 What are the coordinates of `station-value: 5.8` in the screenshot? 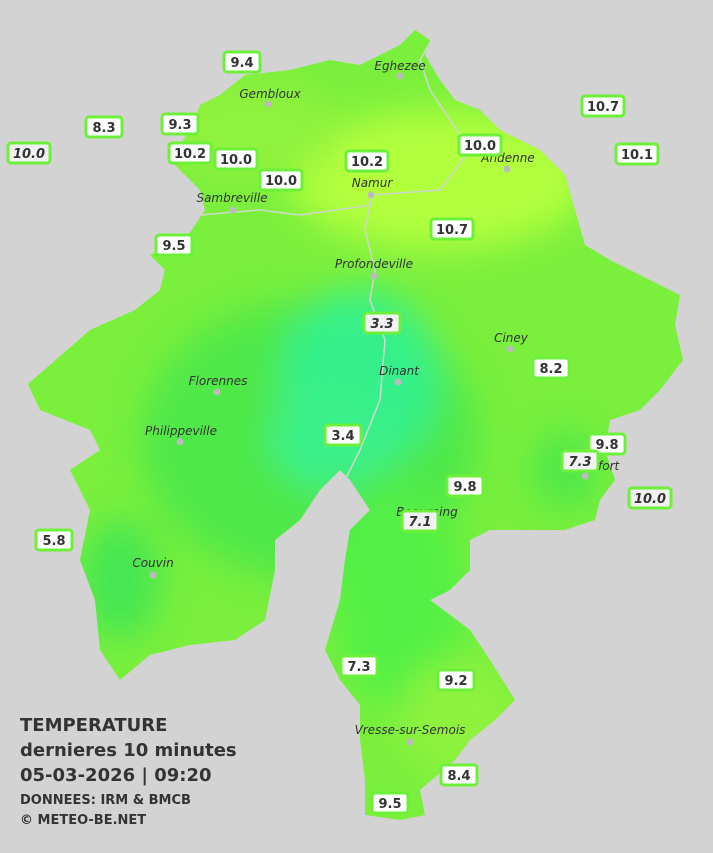 It's located at (53, 541).